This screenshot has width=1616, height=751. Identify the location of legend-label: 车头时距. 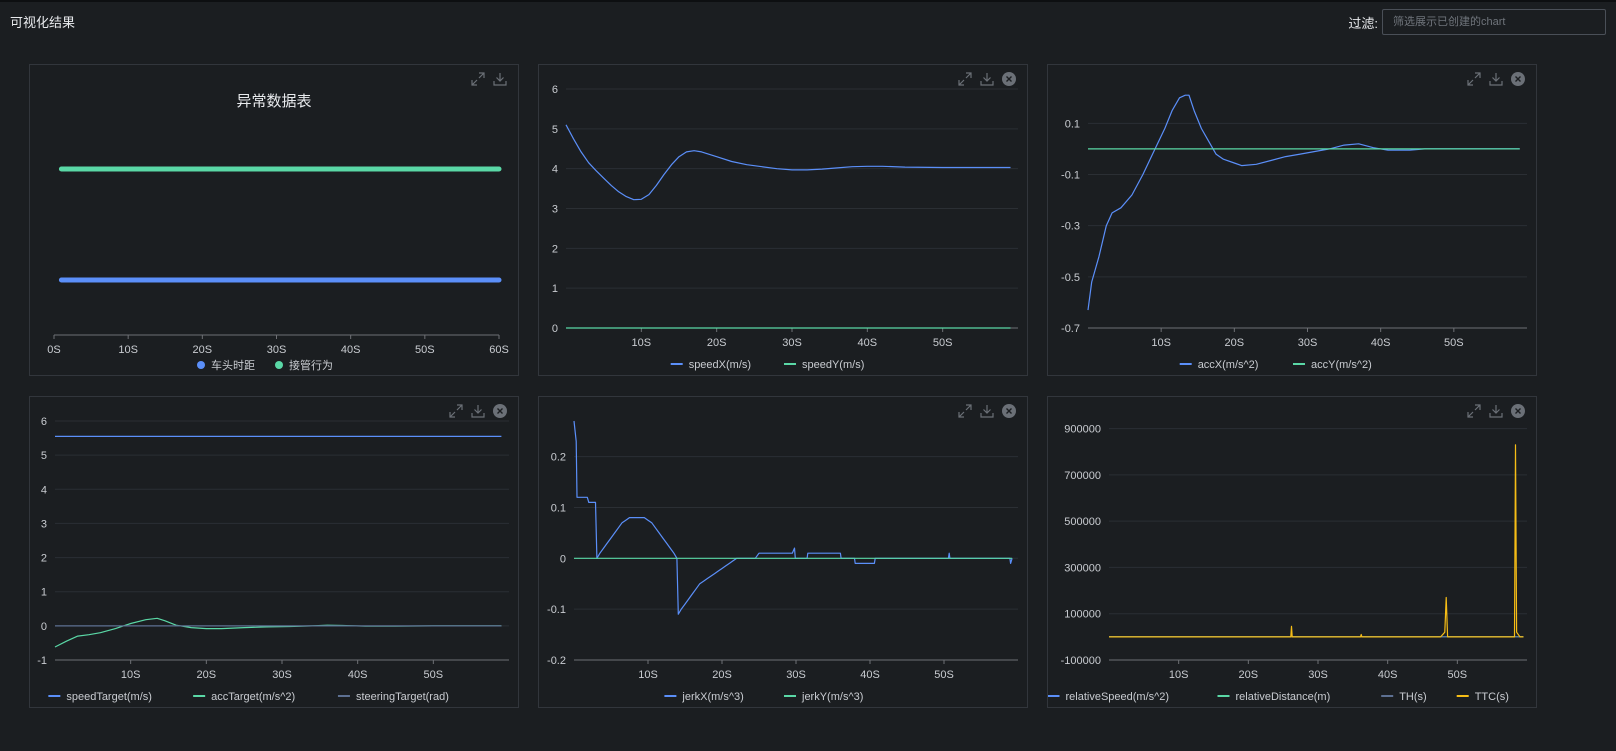
(233, 365).